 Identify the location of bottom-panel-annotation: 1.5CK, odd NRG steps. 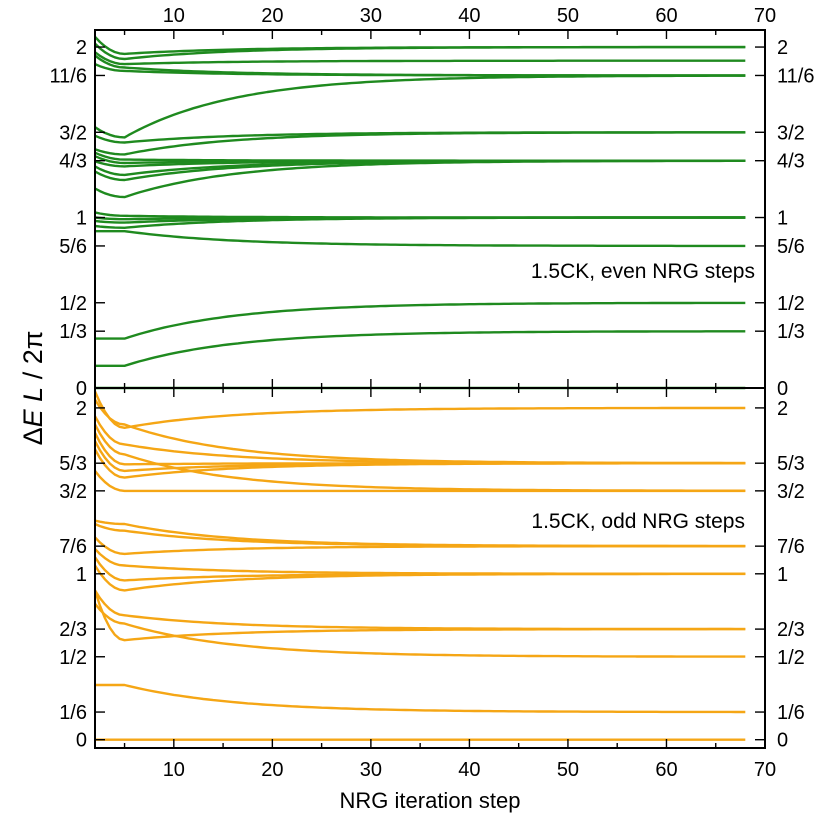
(638, 521).